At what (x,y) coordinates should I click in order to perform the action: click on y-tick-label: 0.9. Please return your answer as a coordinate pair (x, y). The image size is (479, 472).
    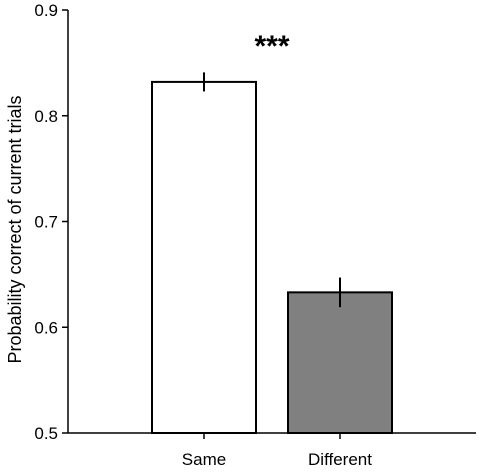
    Looking at the image, I should click on (46, 10).